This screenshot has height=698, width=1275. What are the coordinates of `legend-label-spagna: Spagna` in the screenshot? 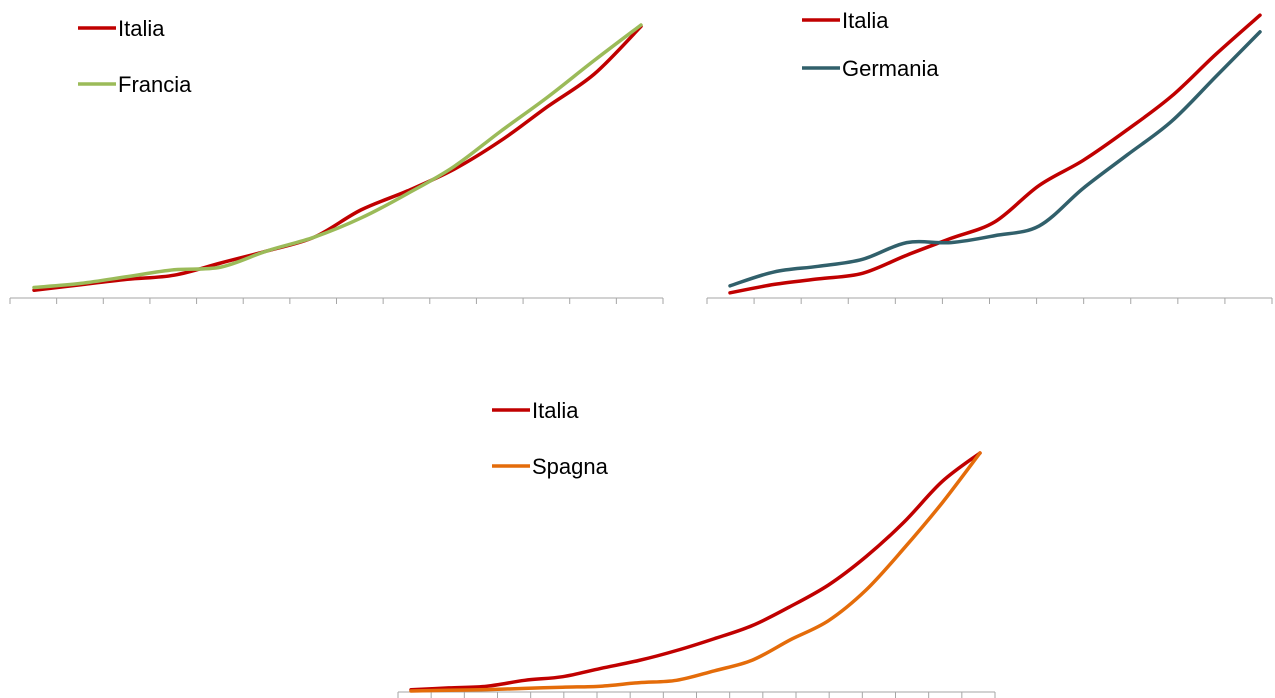 It's located at (570, 466).